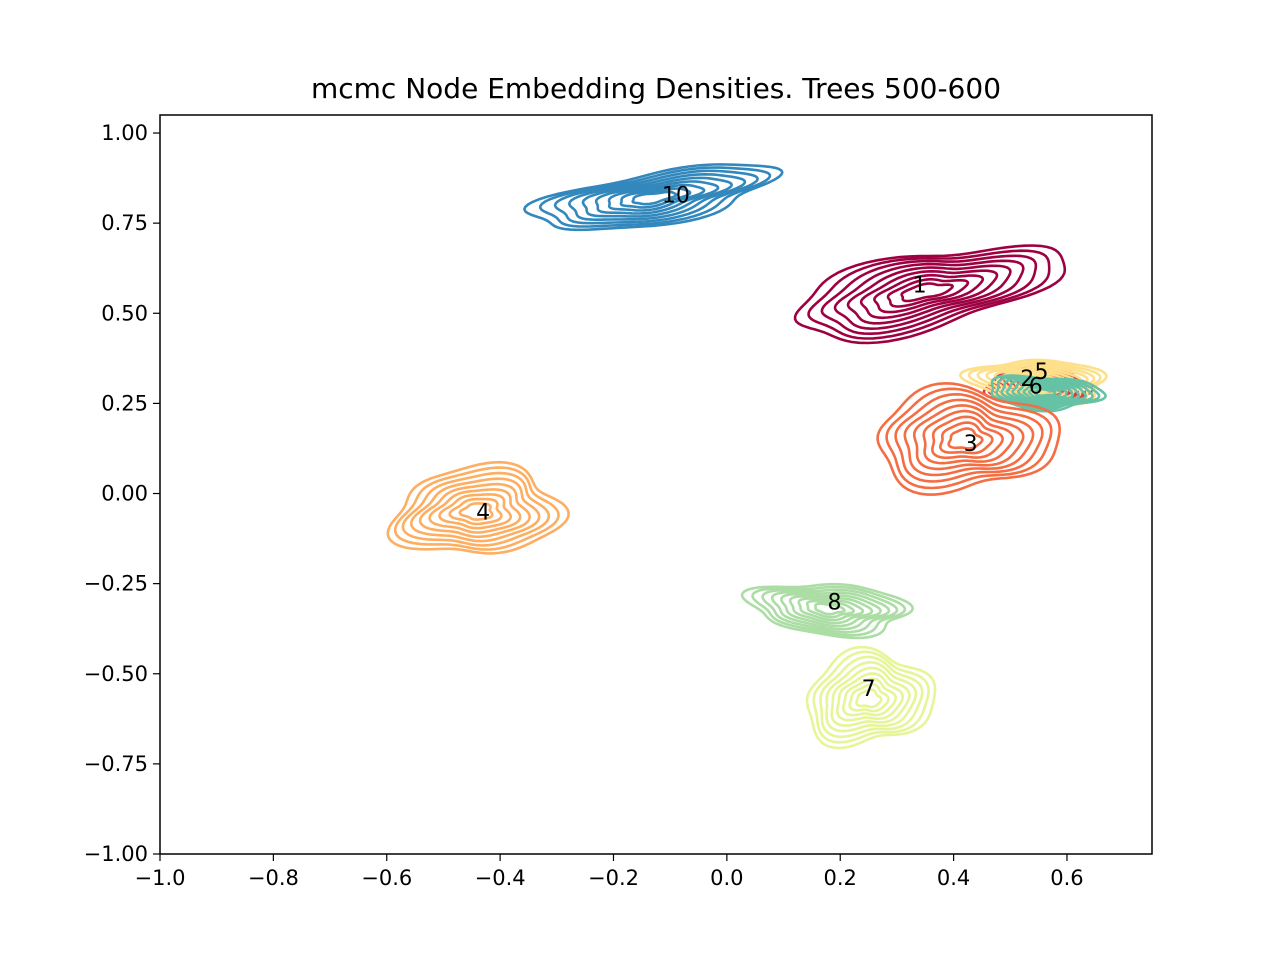 The height and width of the screenshot is (960, 1280). Describe the element at coordinates (1066, 878) in the screenshot. I see `x-tick-label: 0.6` at that location.